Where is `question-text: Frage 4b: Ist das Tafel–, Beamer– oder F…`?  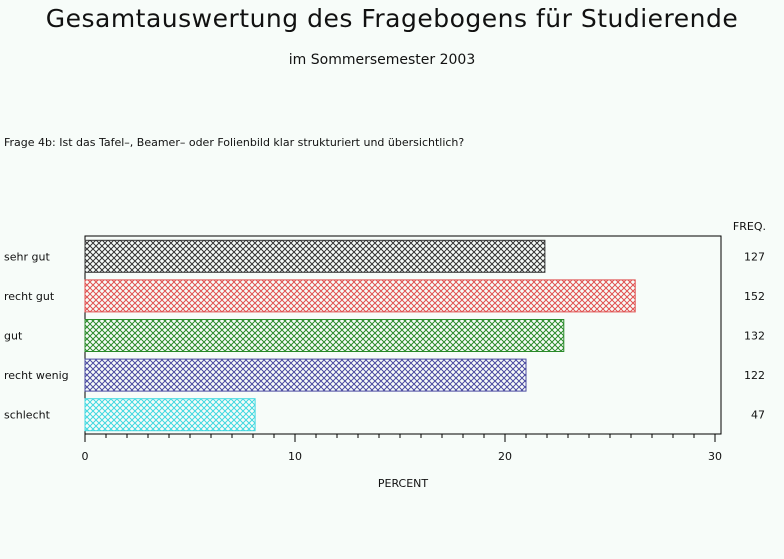
question-text: Frage 4b: Ist das Tafel–, Beamer– oder F… is located at coordinates (234, 142).